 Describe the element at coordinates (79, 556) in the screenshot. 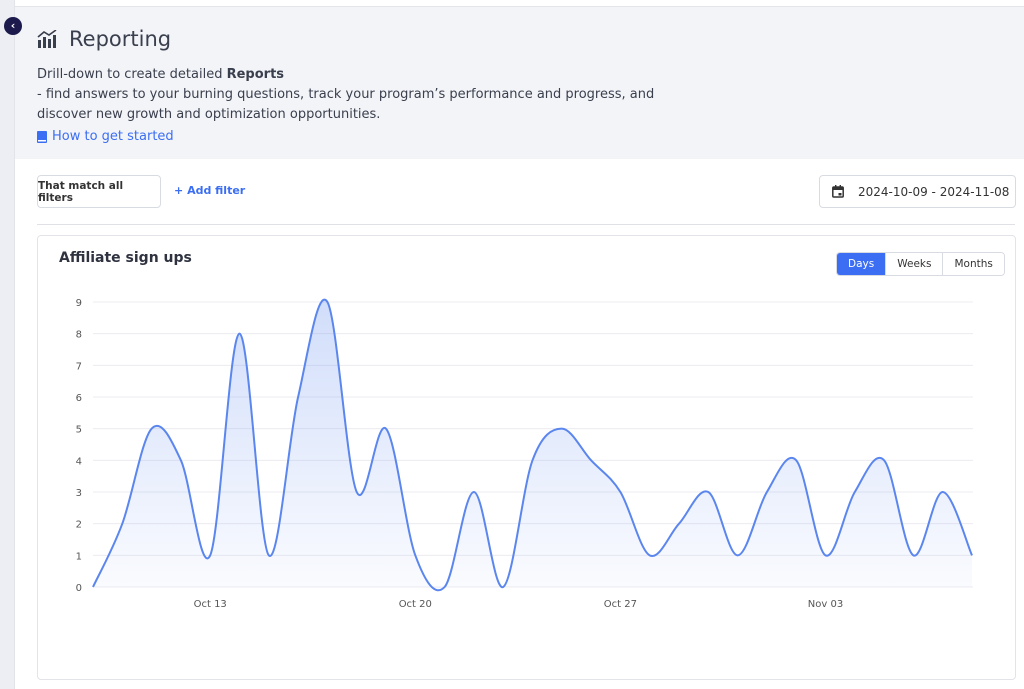

I see `y-tick-label: 1` at that location.